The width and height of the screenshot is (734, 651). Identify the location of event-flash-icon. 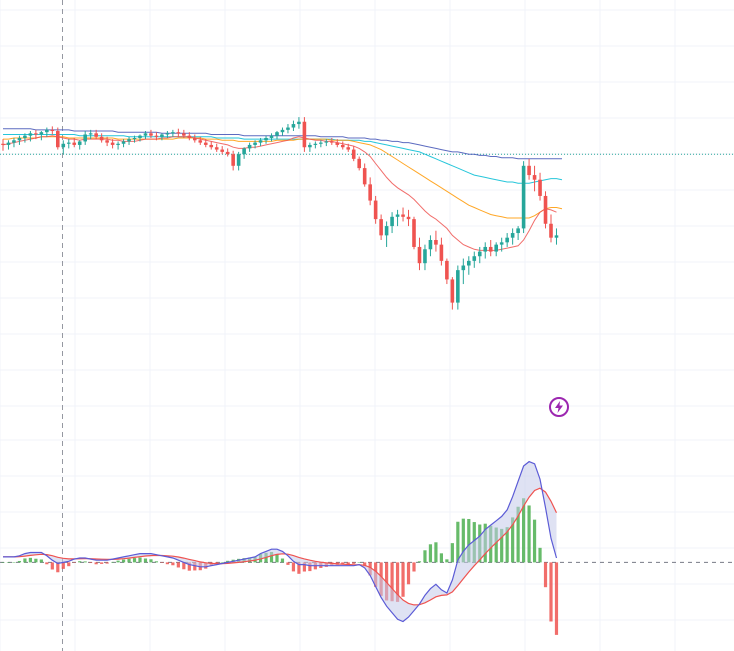
(559, 407).